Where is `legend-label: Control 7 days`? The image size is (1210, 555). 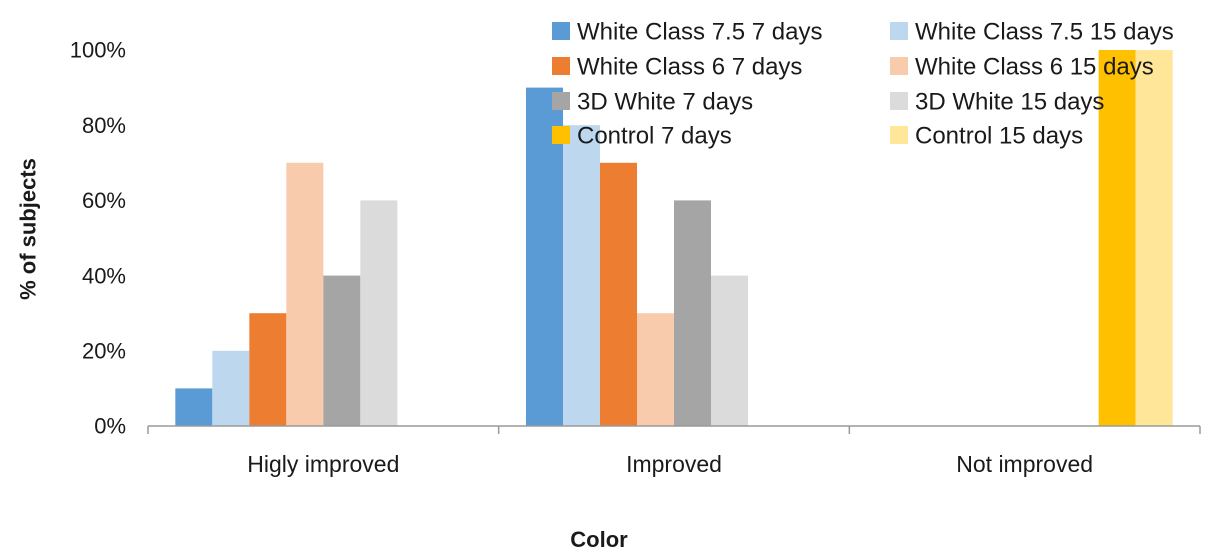 legend-label: Control 7 days is located at coordinates (654, 135).